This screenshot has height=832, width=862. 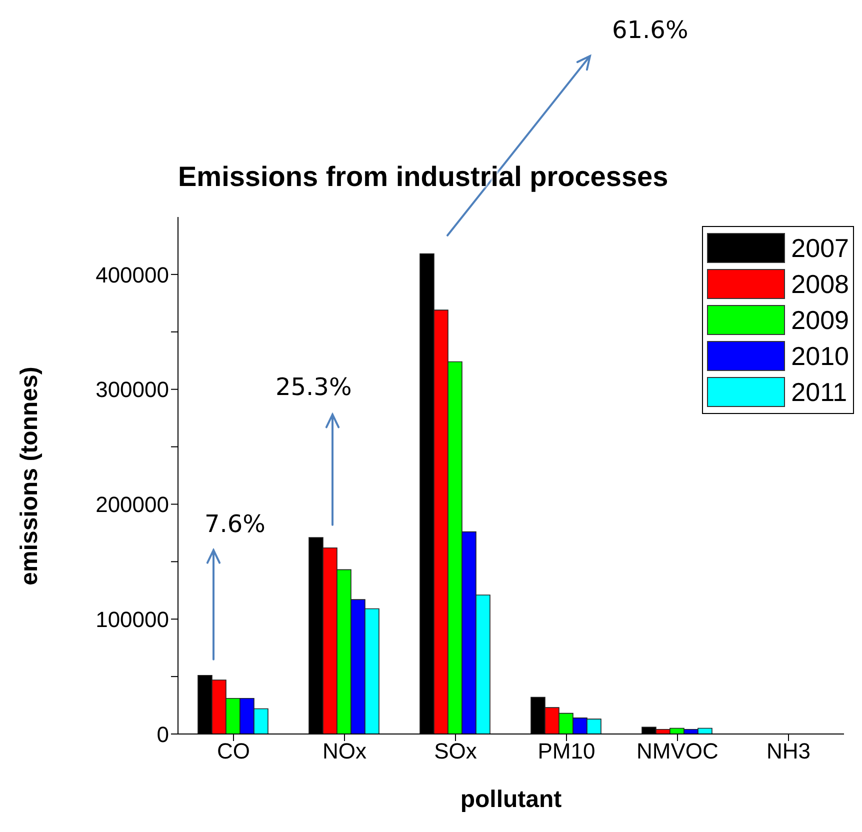 What do you see at coordinates (132, 275) in the screenshot?
I see `y-tick-label: 400000` at bounding box center [132, 275].